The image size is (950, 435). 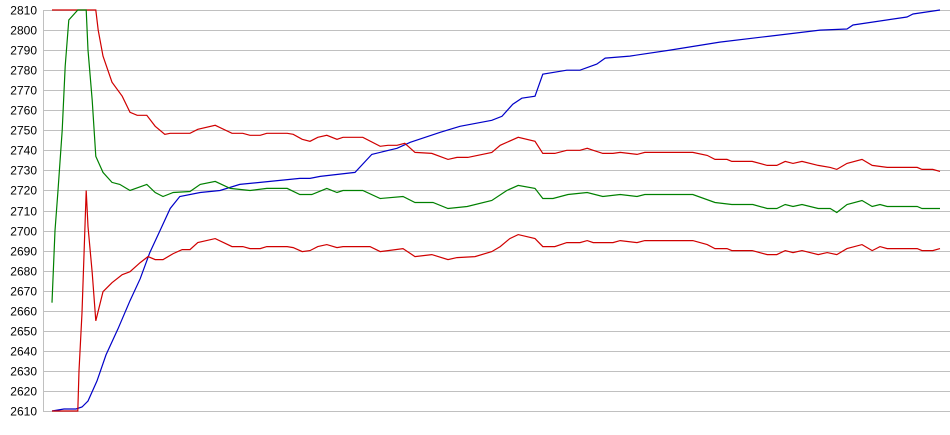 What do you see at coordinates (23, 232) in the screenshot?
I see `y-tick-label: 2700` at bounding box center [23, 232].